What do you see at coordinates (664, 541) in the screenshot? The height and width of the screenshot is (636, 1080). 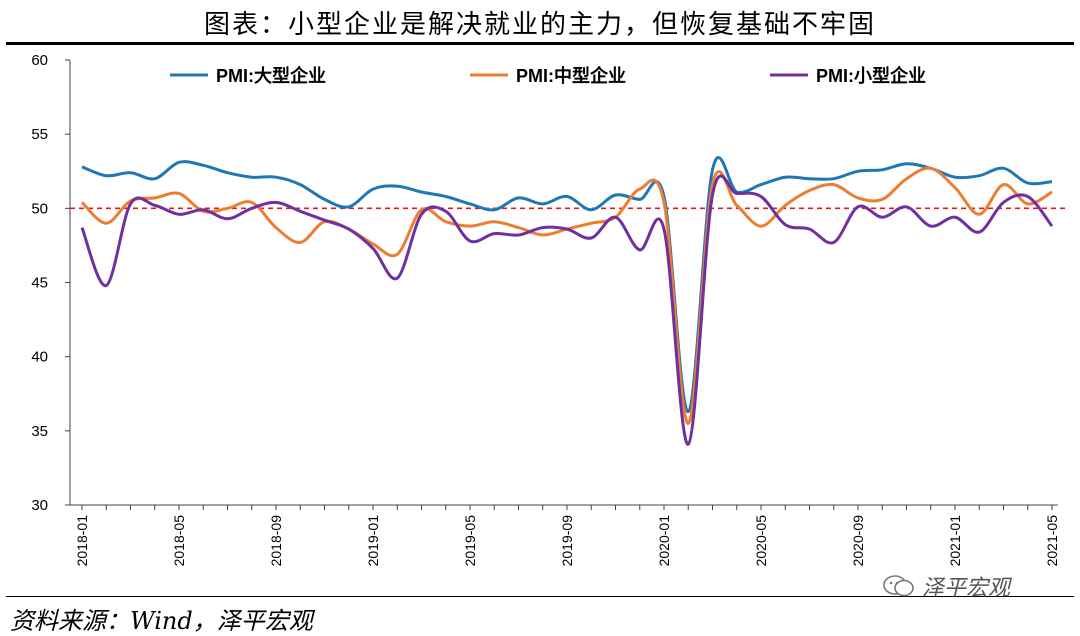 I see `x-tick-label: 2020-01` at bounding box center [664, 541].